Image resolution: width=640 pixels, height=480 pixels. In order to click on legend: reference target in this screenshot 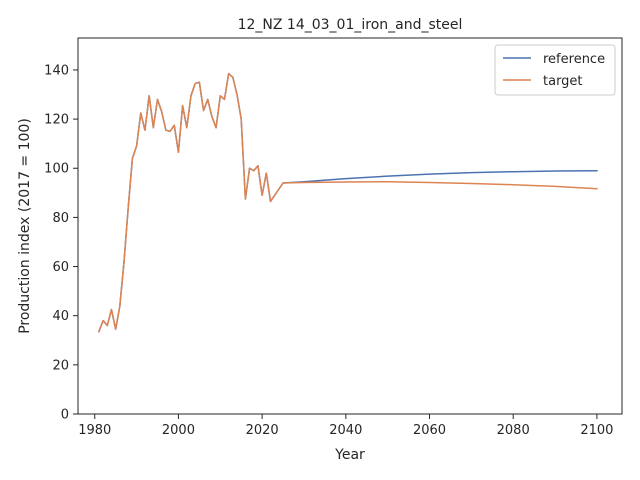, I will do `click(555, 70)`.